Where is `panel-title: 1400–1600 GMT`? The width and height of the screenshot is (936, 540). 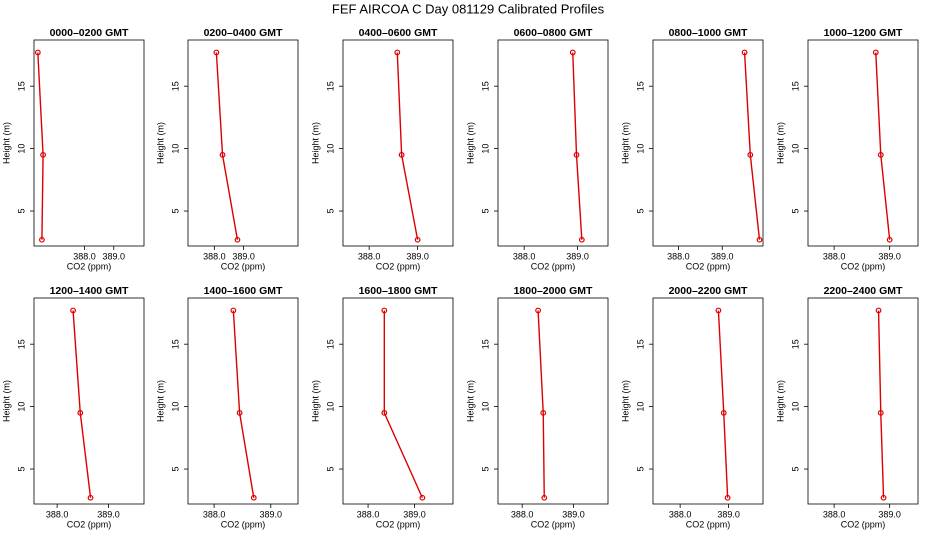 panel-title: 1400–1600 GMT is located at coordinates (243, 291).